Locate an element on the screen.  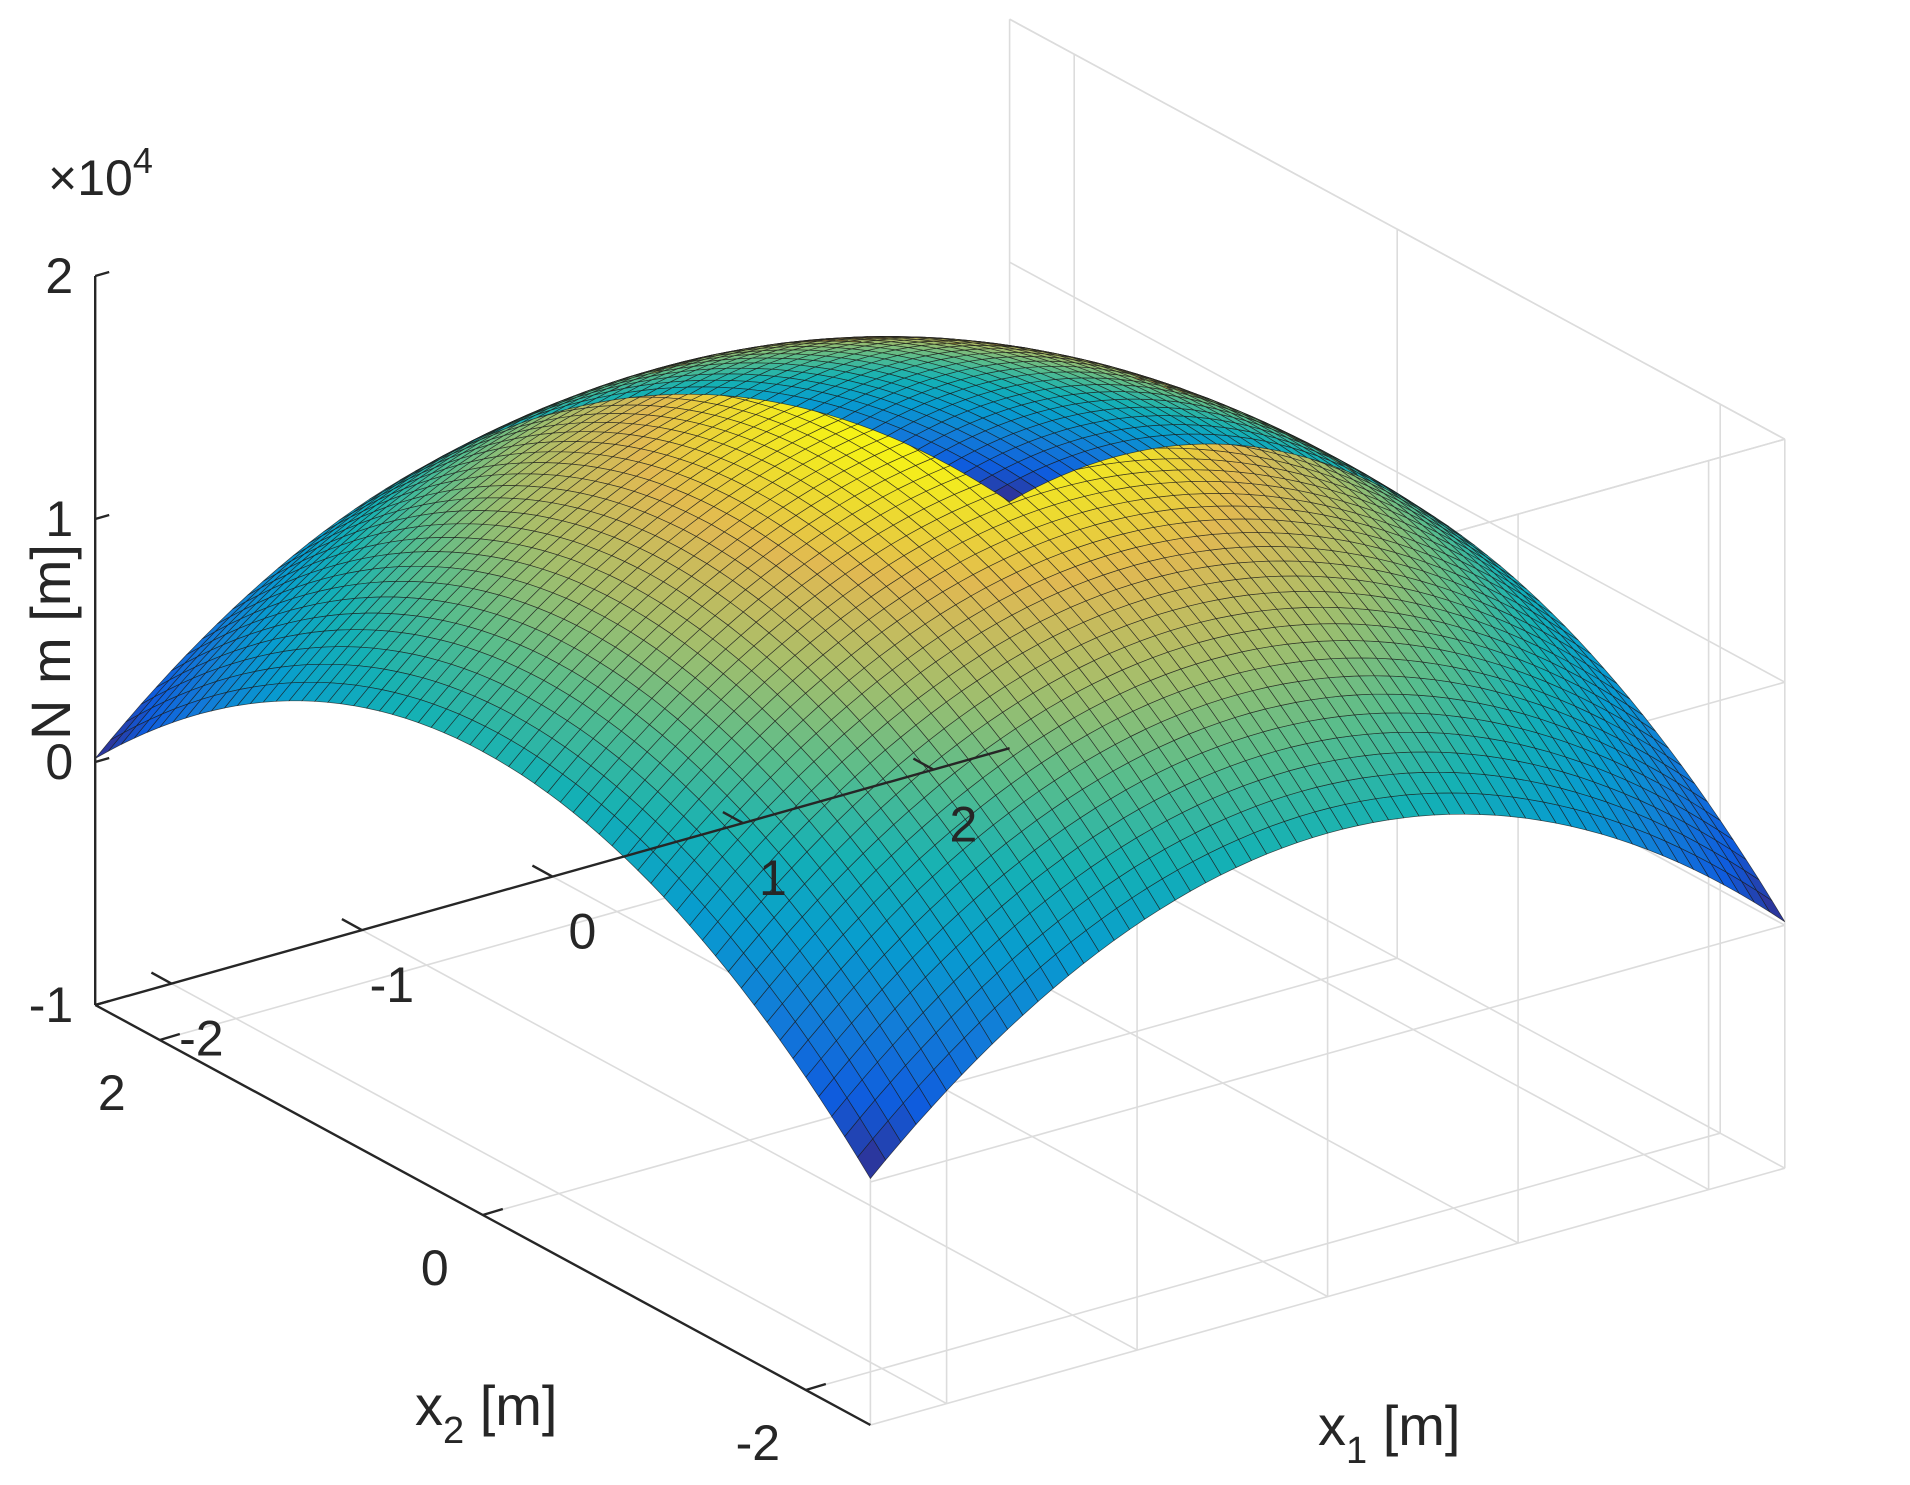
x1-tick-label: -2 is located at coordinates (201, 1039).